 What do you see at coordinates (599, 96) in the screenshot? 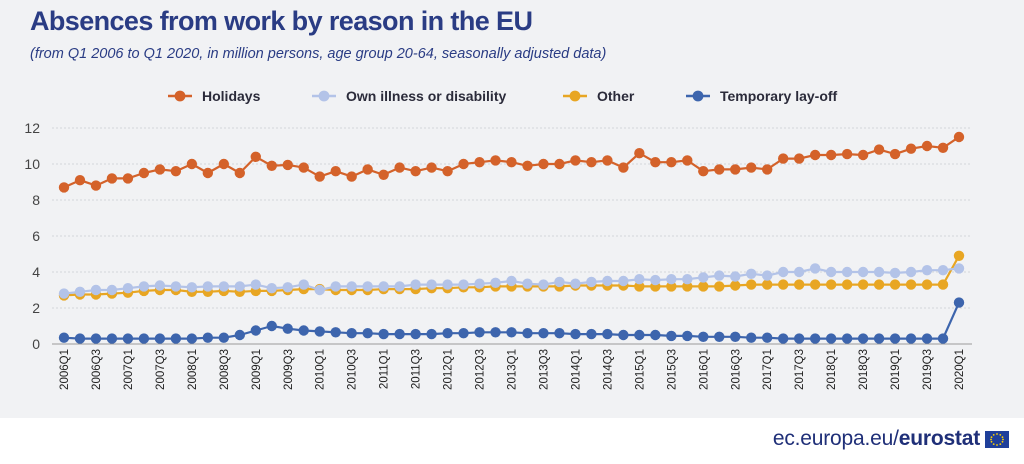
I see `legend-item: Other` at bounding box center [599, 96].